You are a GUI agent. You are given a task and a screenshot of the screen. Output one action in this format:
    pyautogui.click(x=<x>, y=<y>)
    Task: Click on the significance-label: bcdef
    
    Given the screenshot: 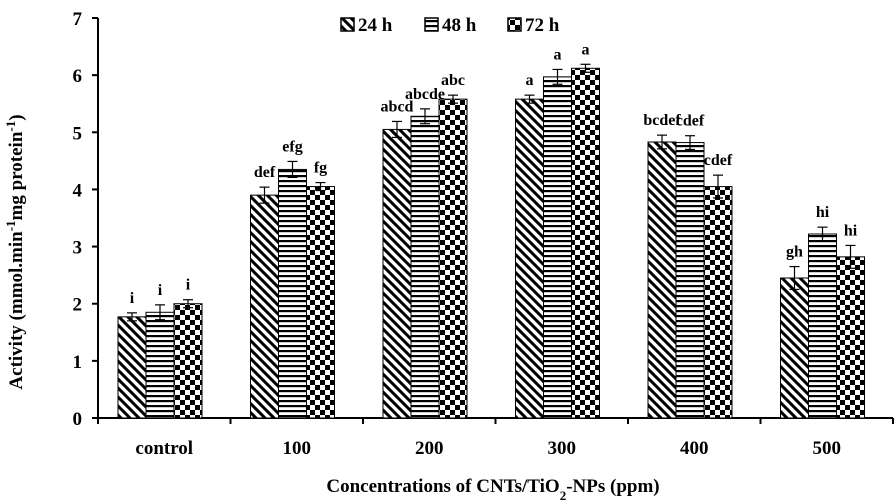 What is the action you would take?
    pyautogui.click(x=662, y=120)
    